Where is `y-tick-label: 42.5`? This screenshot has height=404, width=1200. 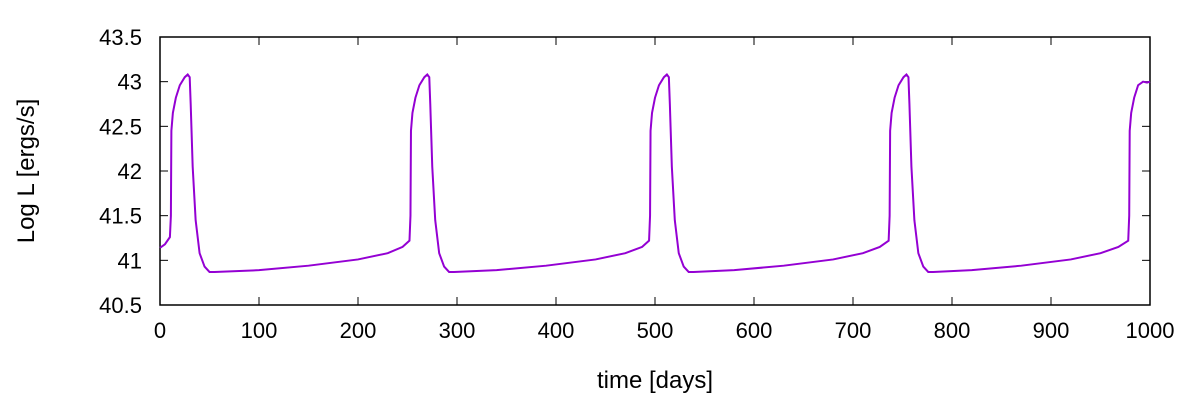
y-tick-label: 42.5 is located at coordinates (120, 126).